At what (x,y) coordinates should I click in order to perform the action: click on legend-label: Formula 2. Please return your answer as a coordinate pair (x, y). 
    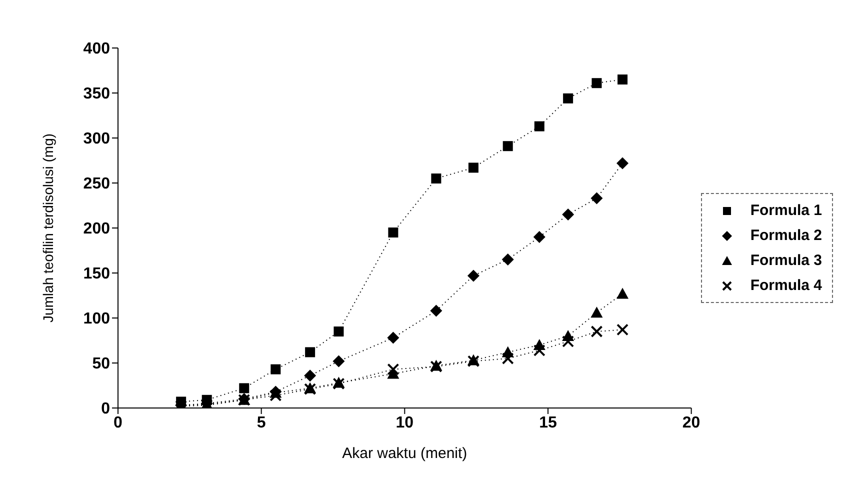
    Looking at the image, I should click on (786, 235).